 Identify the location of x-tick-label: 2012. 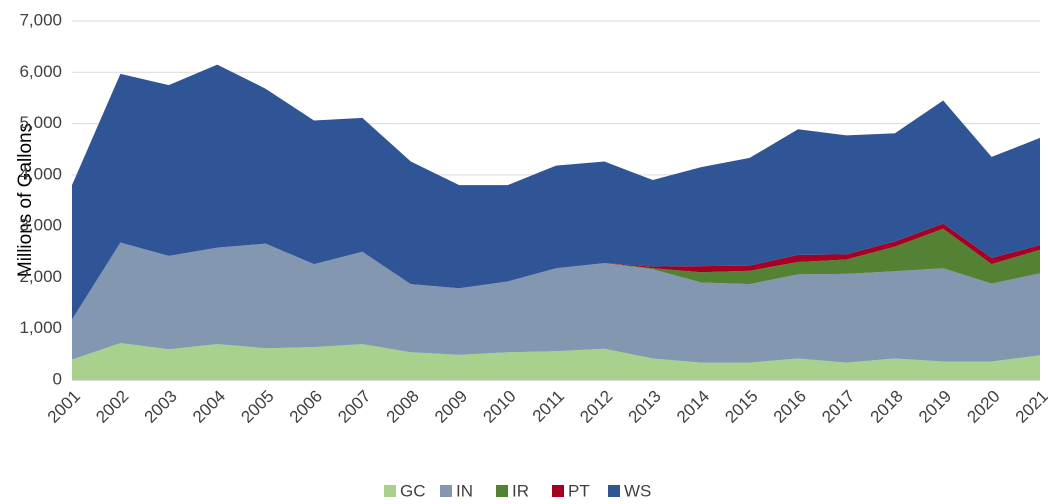
(596, 407).